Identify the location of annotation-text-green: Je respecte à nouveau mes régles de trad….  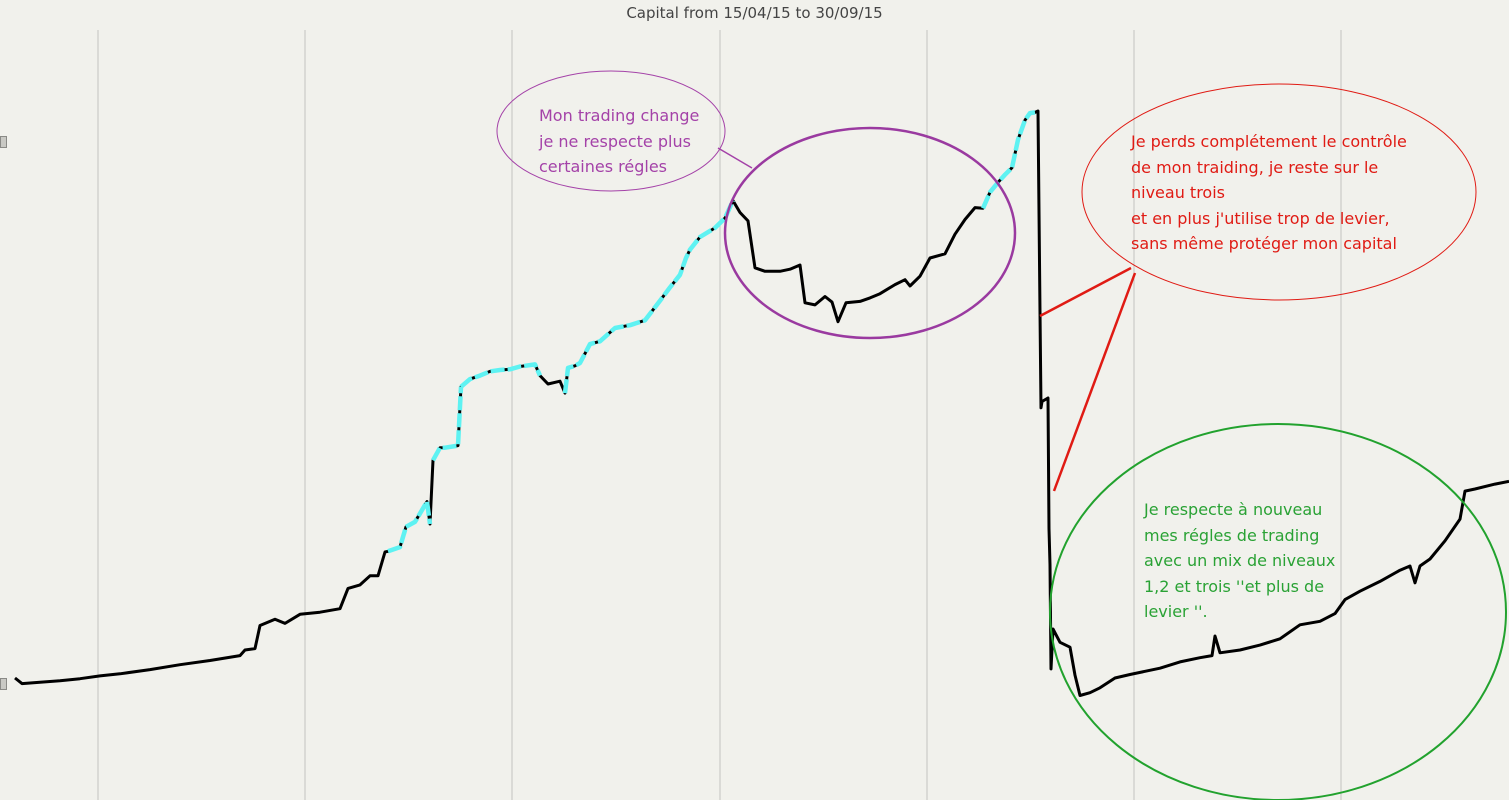
(1240, 560).